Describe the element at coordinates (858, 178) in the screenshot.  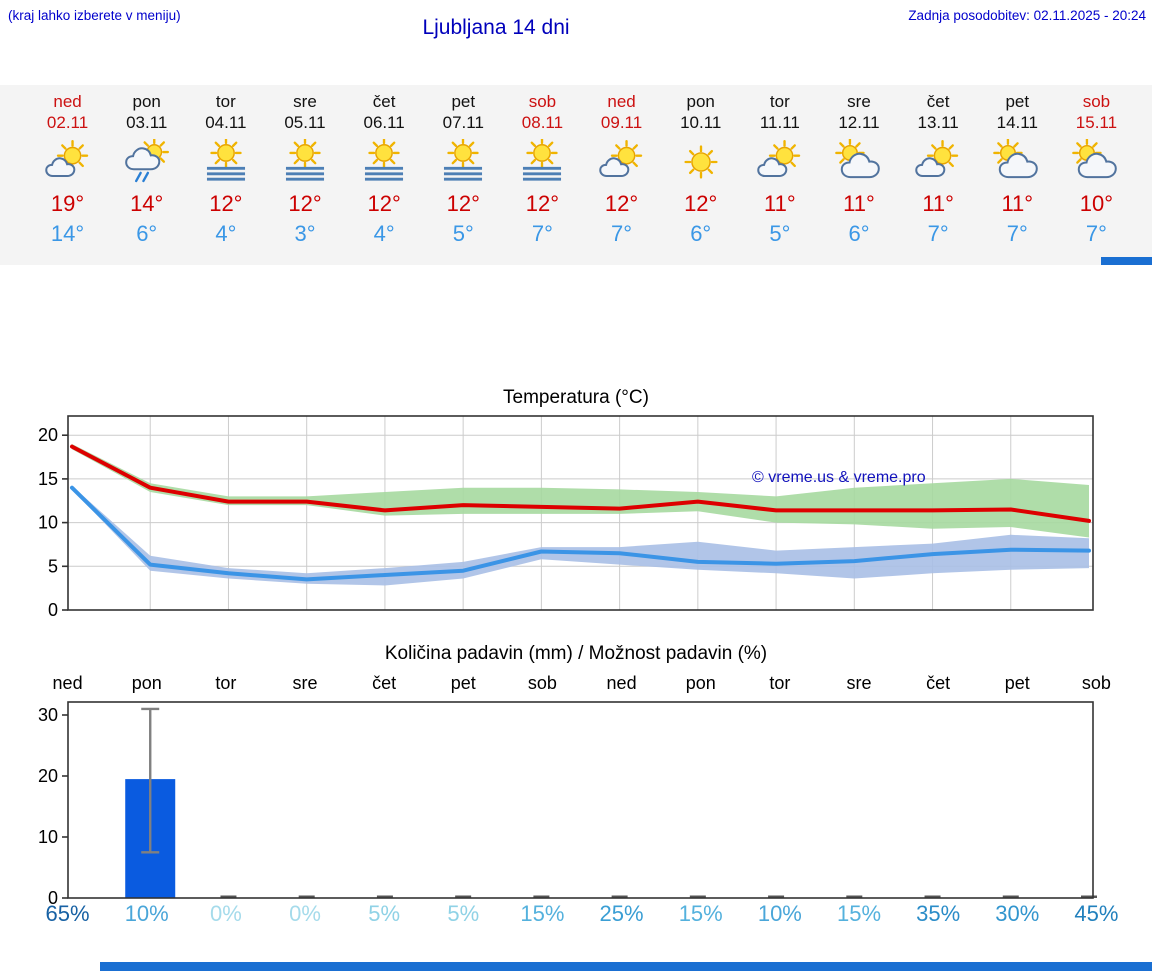
I see `forecast-day-12.11: sre 12.11 11° 6°` at that location.